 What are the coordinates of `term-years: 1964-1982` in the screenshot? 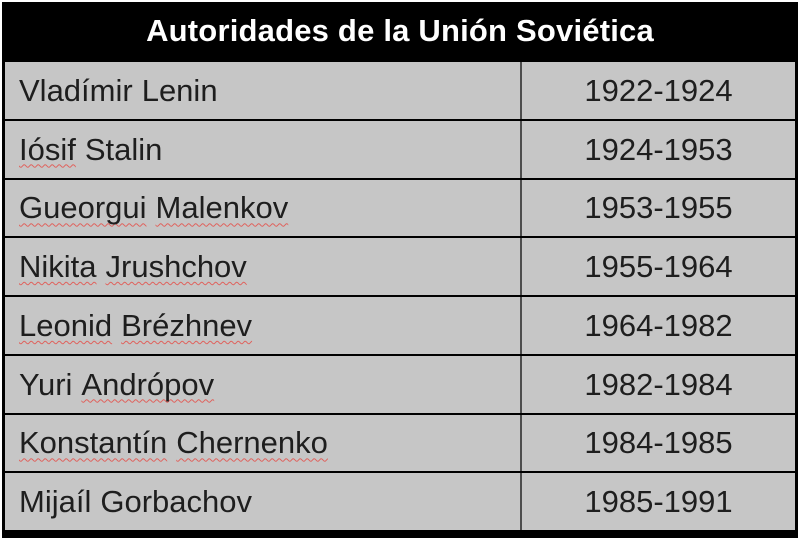 It's located at (658, 325).